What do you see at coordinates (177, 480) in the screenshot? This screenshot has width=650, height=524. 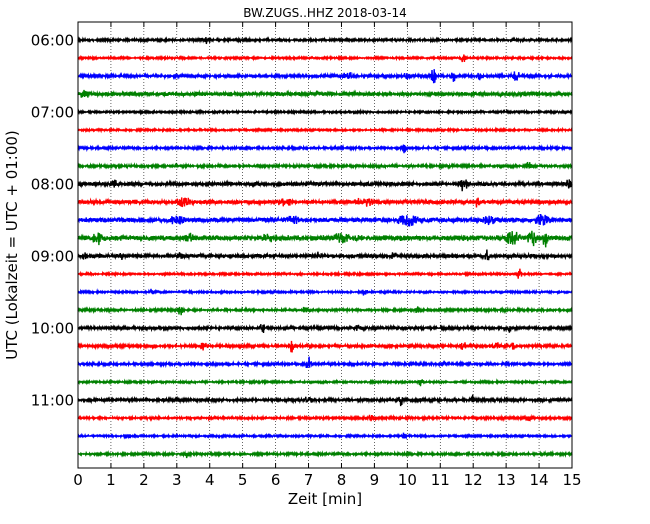 I see `x-tick-label: 3` at bounding box center [177, 480].